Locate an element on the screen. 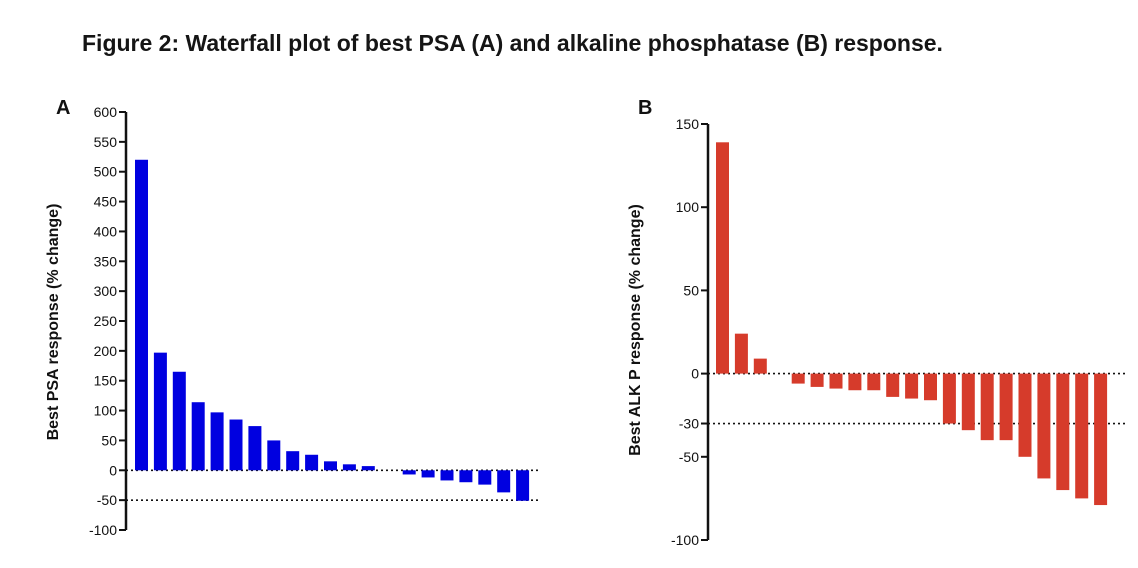 The image size is (1138, 568). y-tick-label: 250 is located at coordinates (106, 321).